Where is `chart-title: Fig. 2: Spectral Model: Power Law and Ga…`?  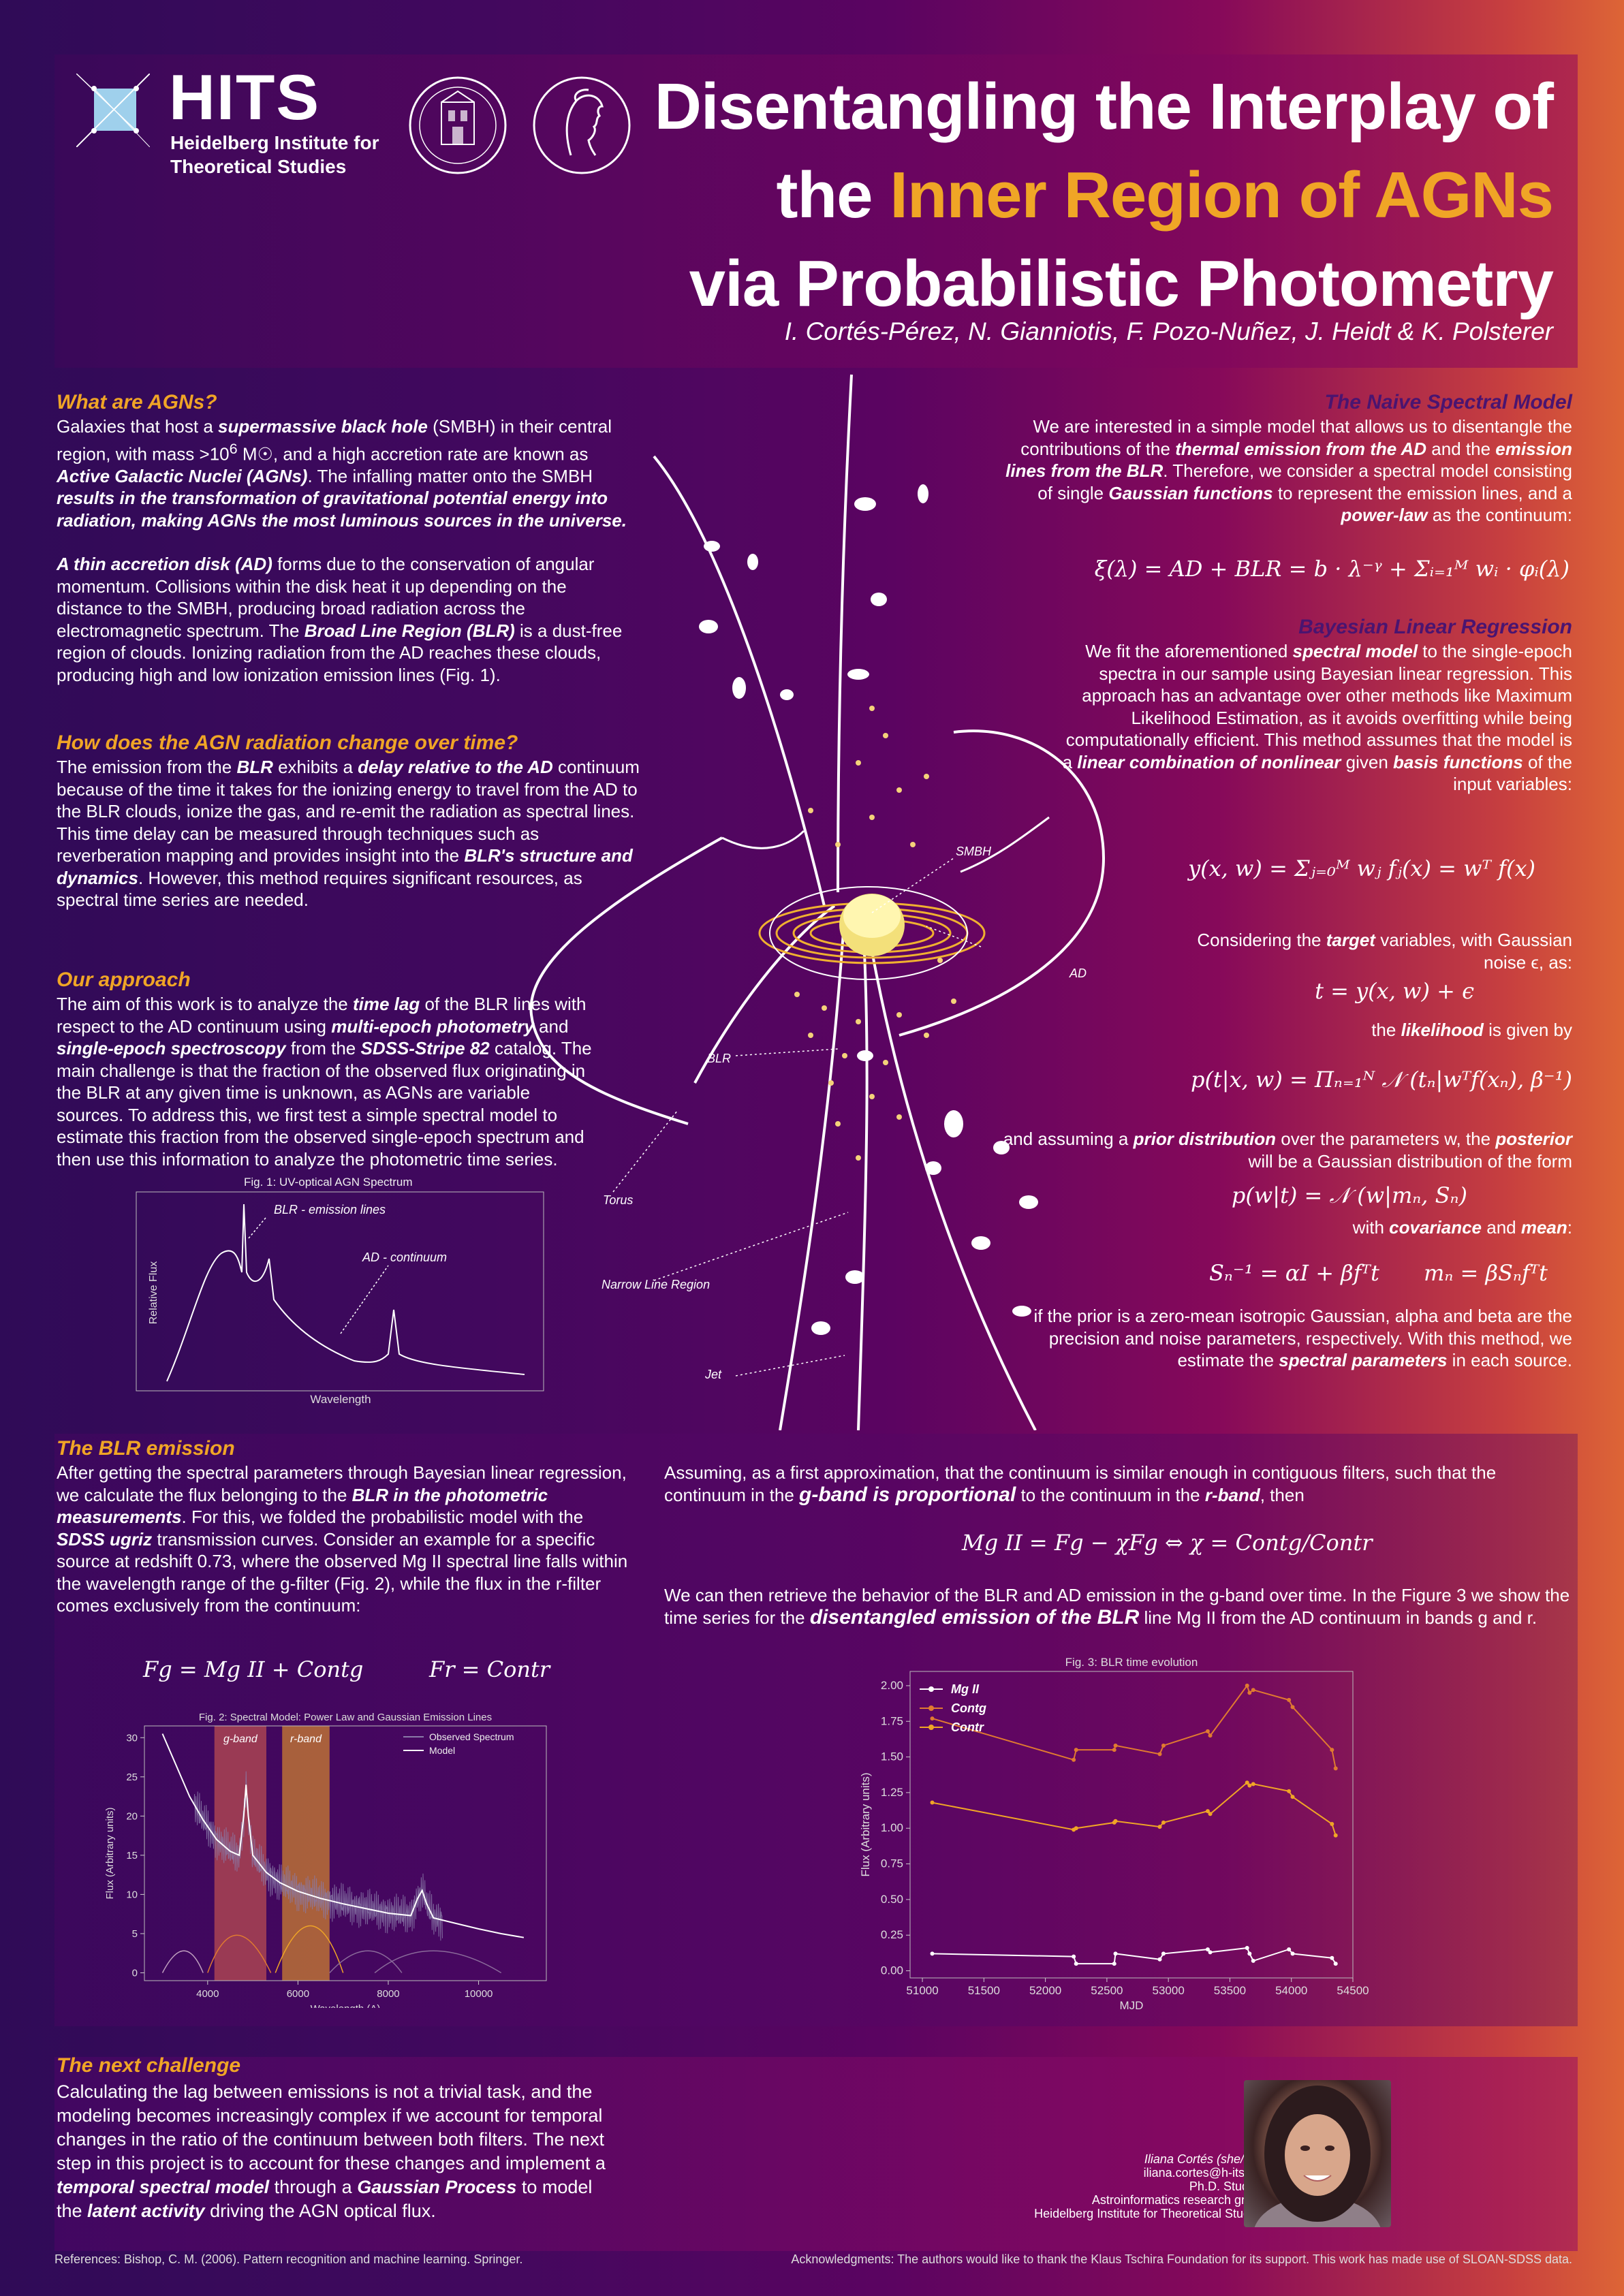 chart-title: Fig. 2: Spectral Model: Power Law and Ga… is located at coordinates (345, 1717).